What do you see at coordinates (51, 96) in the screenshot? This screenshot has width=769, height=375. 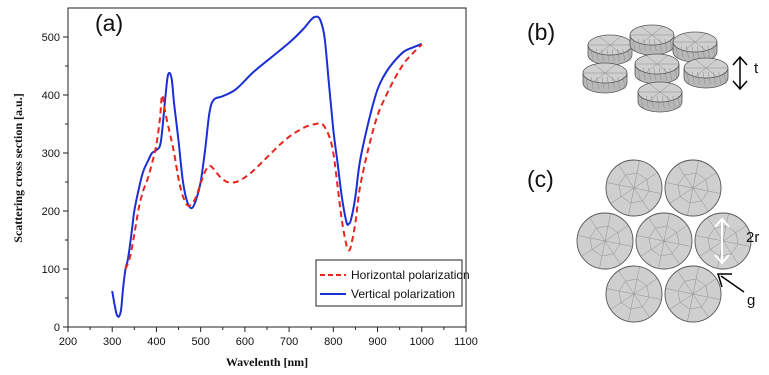 I see `y-tick-label: 400` at bounding box center [51, 96].